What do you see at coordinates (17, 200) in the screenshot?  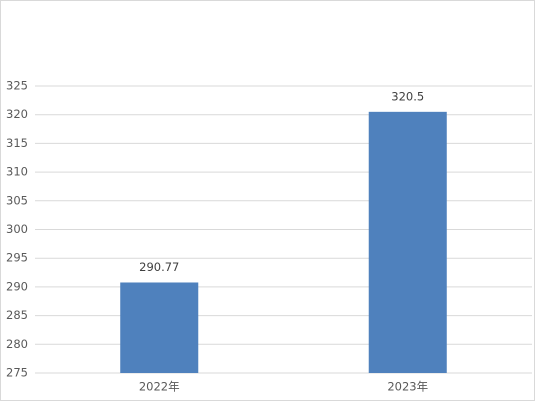 I see `y-tick-label: 305` at bounding box center [17, 200].